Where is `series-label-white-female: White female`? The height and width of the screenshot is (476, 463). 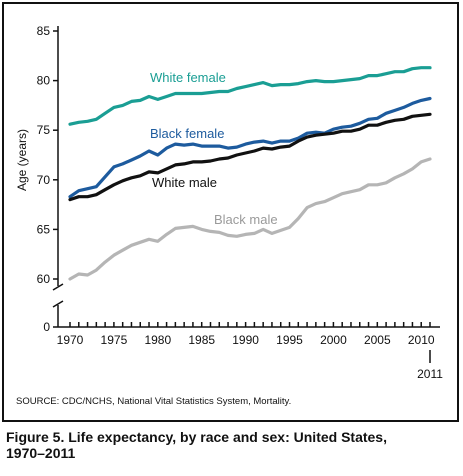
series-label-white-female: White female is located at coordinates (188, 77).